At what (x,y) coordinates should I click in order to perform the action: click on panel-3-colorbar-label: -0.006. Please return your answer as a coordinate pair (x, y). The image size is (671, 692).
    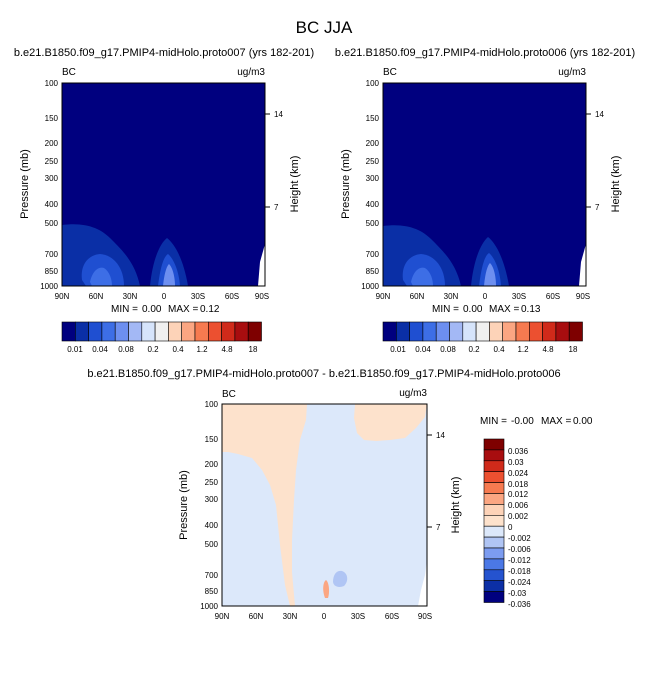
    Looking at the image, I should click on (519, 549).